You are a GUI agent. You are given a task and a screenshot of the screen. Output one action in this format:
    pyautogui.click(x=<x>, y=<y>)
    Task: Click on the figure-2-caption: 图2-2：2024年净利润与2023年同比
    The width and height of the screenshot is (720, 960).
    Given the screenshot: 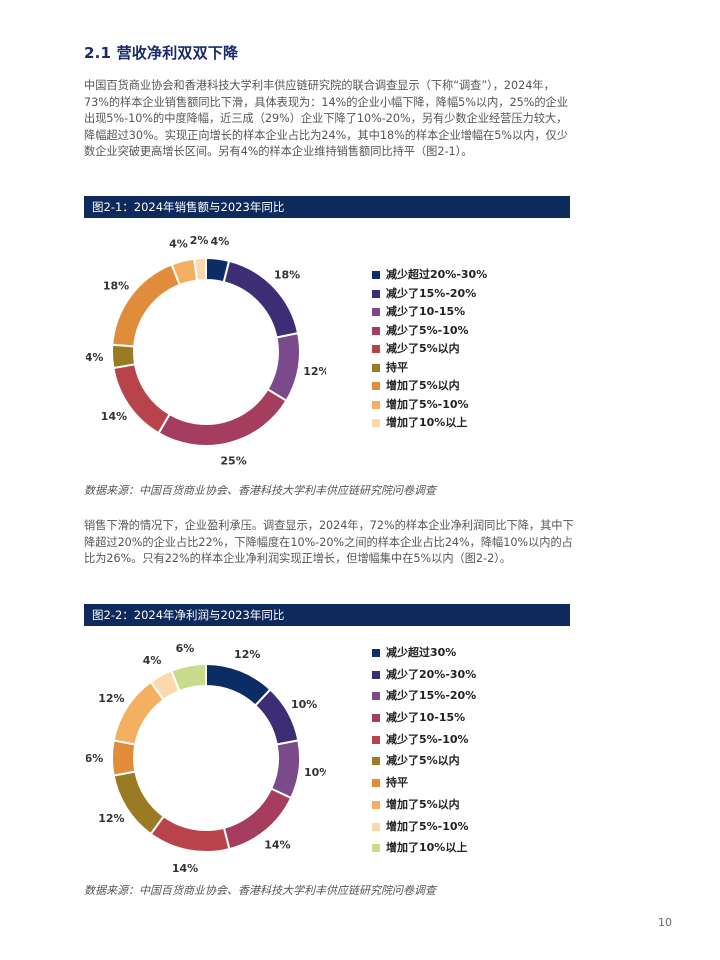 What is the action you would take?
    pyautogui.click(x=327, y=615)
    